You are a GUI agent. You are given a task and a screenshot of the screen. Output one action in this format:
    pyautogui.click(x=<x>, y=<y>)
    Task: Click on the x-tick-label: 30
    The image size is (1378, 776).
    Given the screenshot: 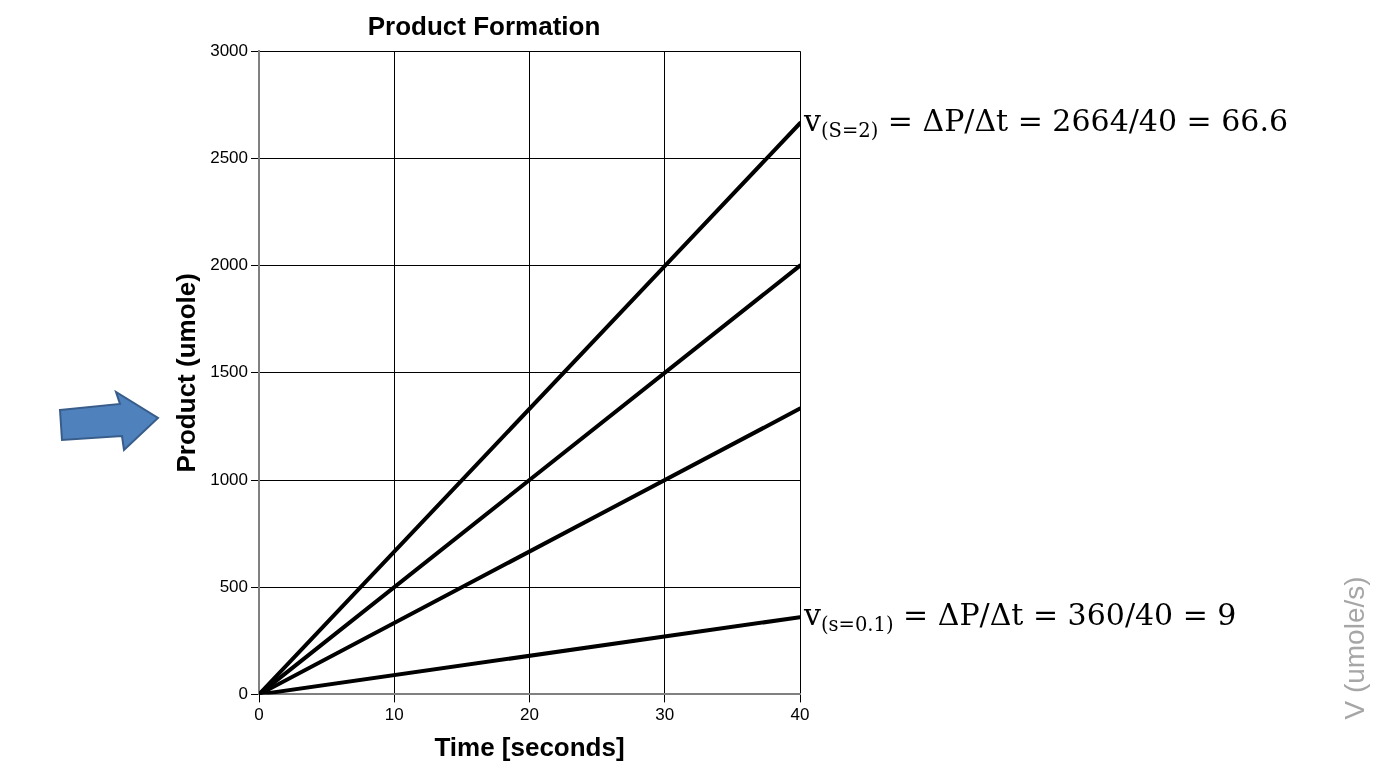 What is the action you would take?
    pyautogui.click(x=665, y=715)
    